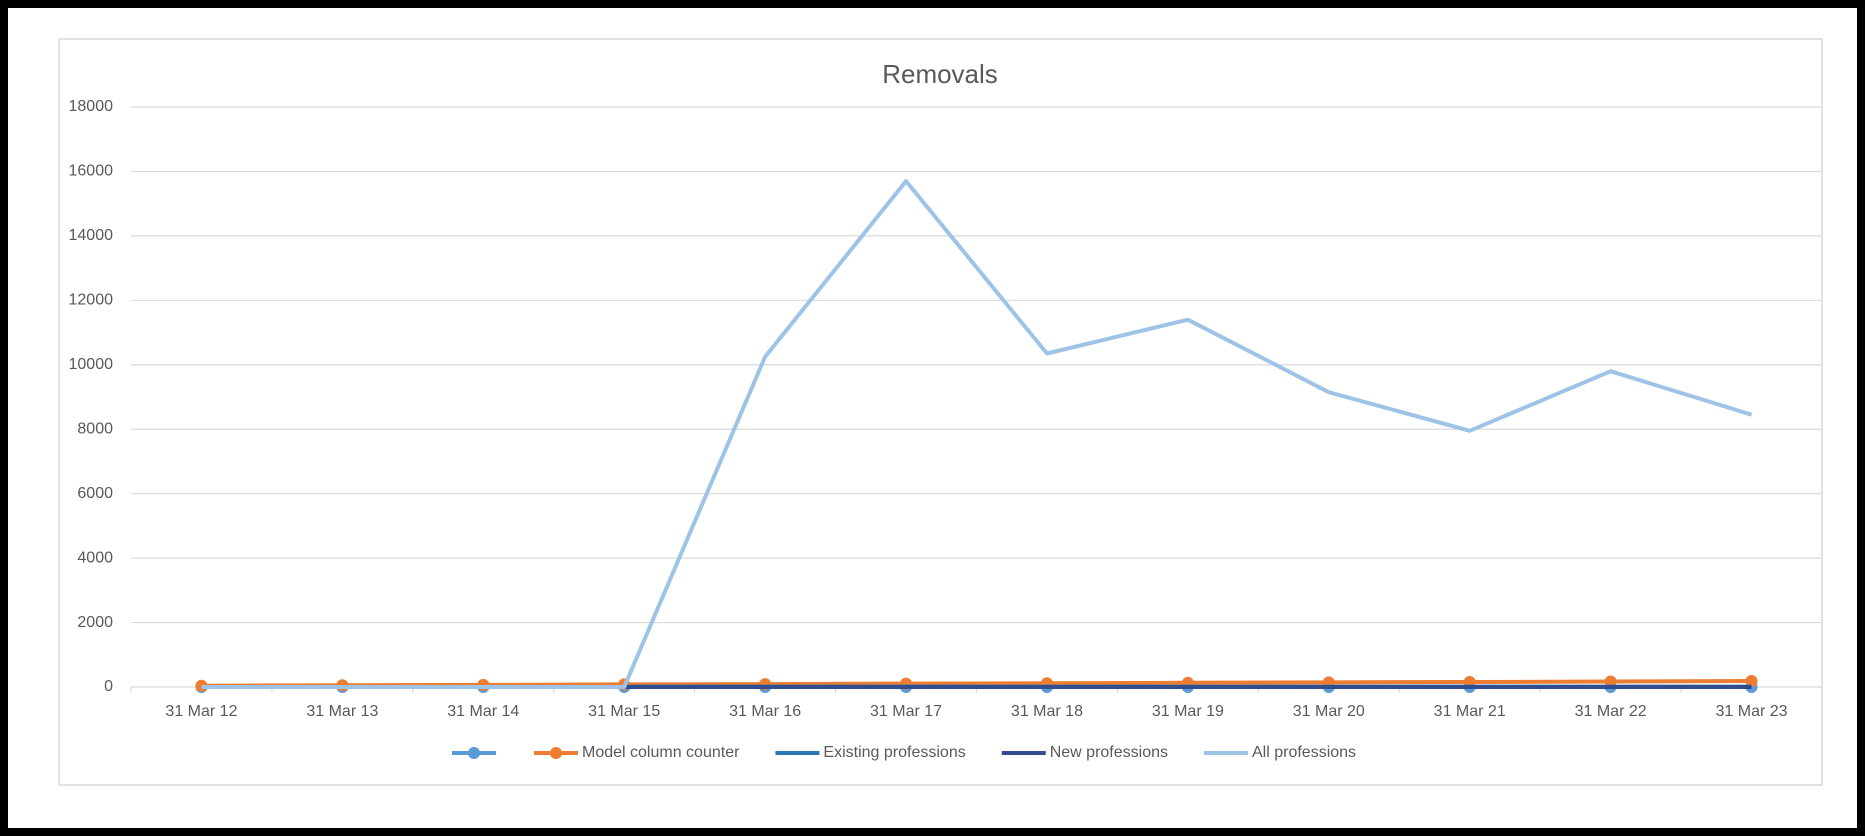 The image size is (1865, 836). What do you see at coordinates (342, 711) in the screenshot?
I see `x-tick-label: 31 Mar 13` at bounding box center [342, 711].